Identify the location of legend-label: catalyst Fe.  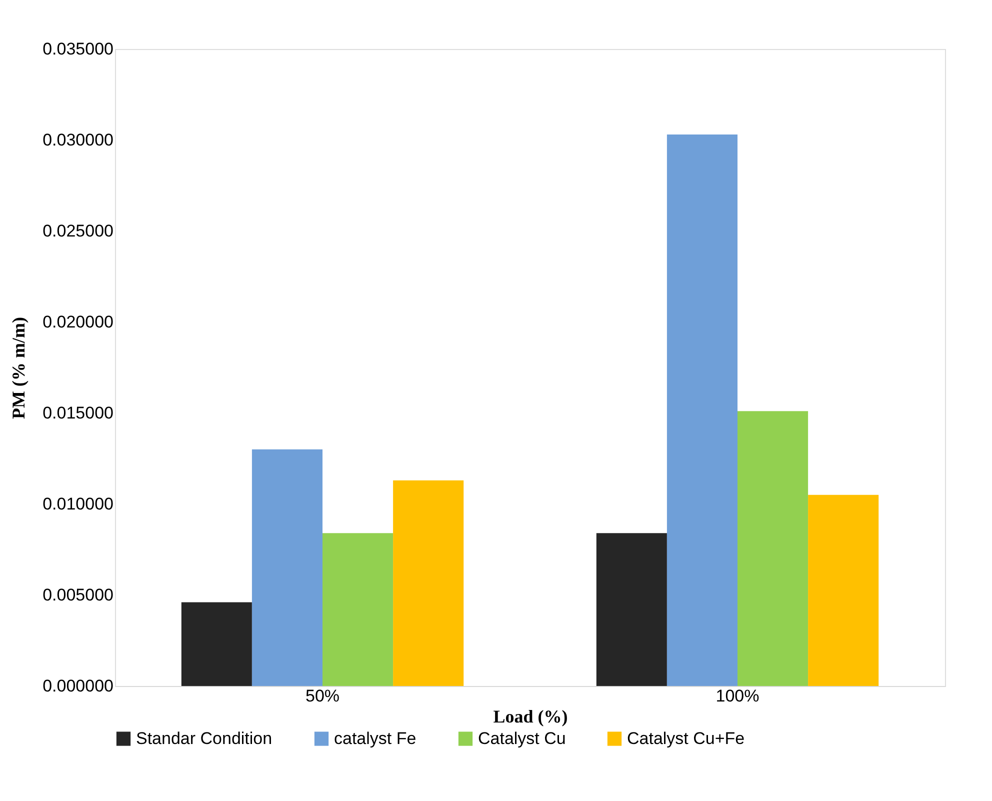
(375, 738).